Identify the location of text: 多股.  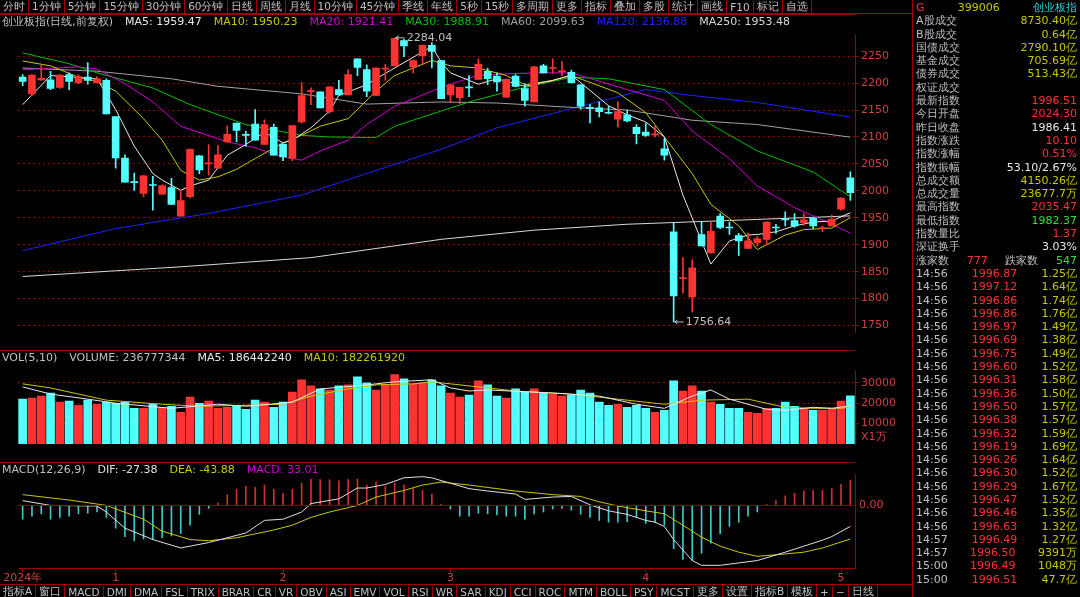
(655, 7).